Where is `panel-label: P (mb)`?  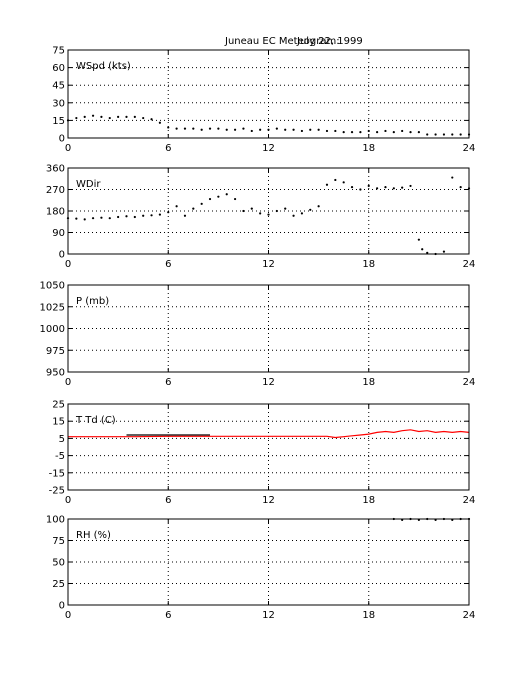 panel-label: P (mb) is located at coordinates (92, 301).